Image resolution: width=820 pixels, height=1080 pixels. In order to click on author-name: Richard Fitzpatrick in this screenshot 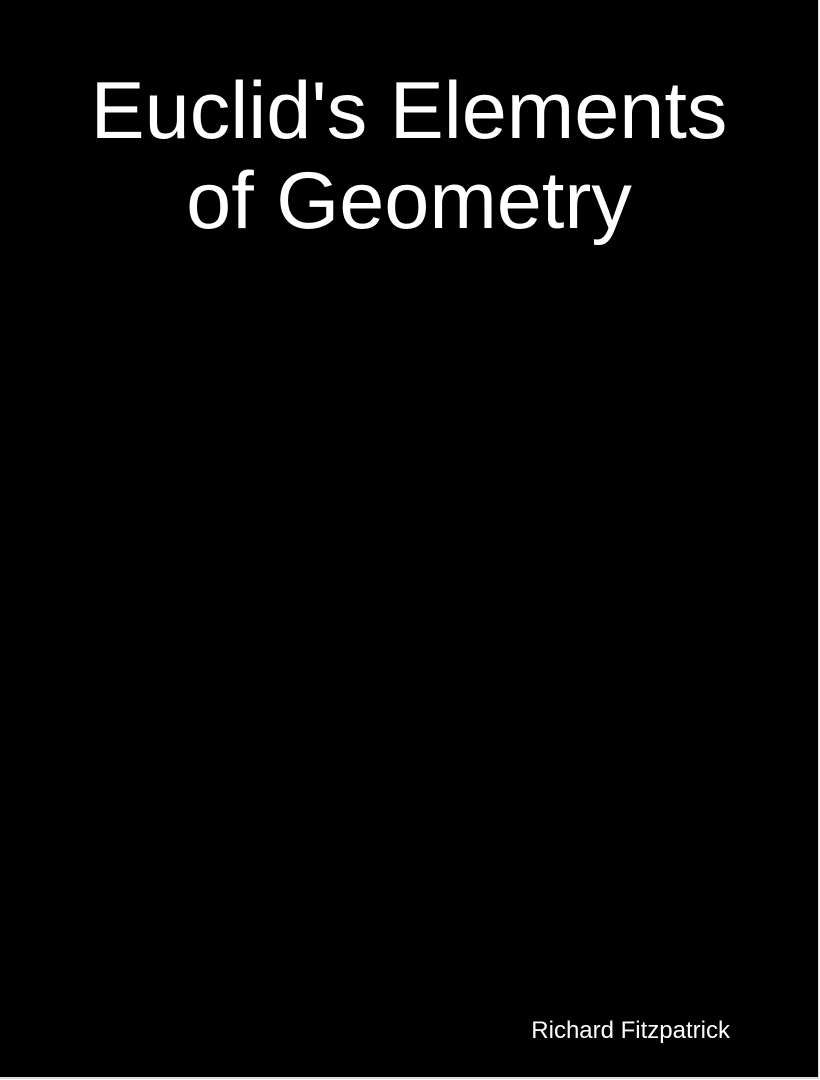, I will do `click(630, 1030)`.